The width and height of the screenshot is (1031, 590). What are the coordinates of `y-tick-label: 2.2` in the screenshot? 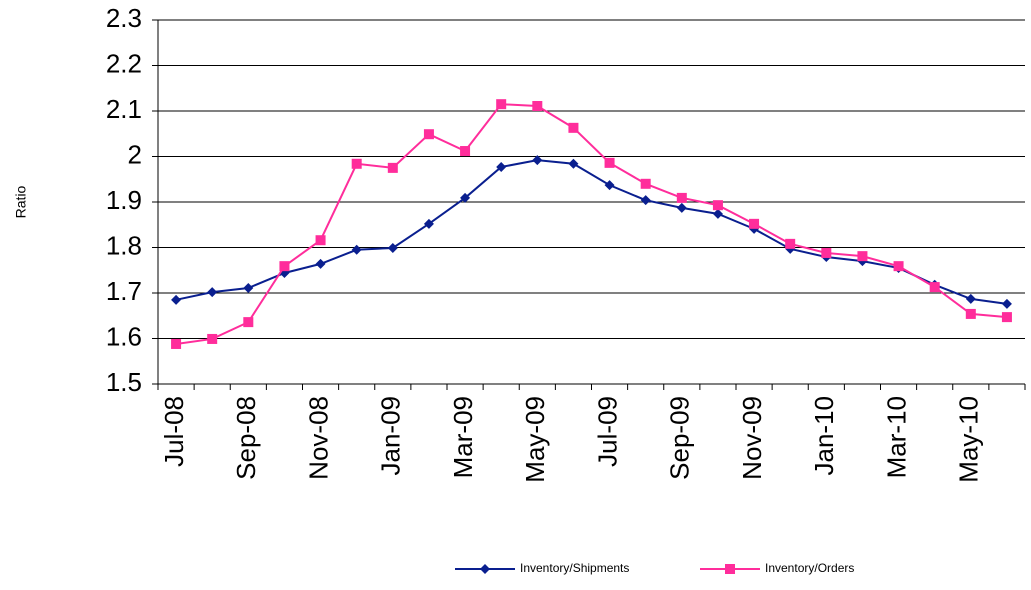 It's located at (124, 63).